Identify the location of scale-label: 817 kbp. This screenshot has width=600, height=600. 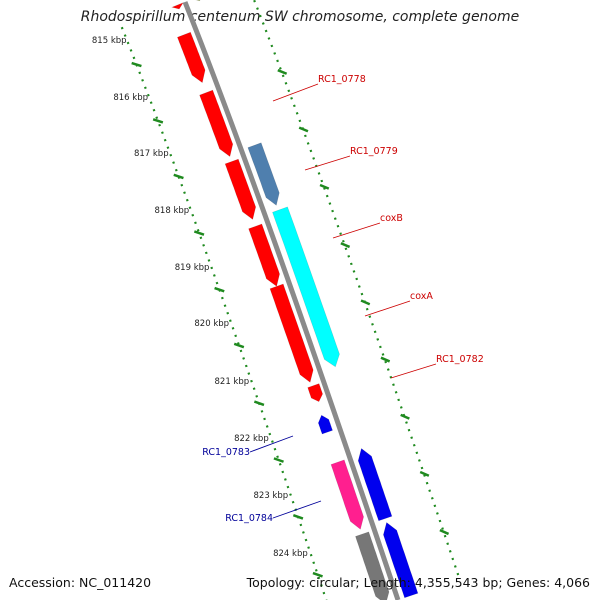
(151, 154).